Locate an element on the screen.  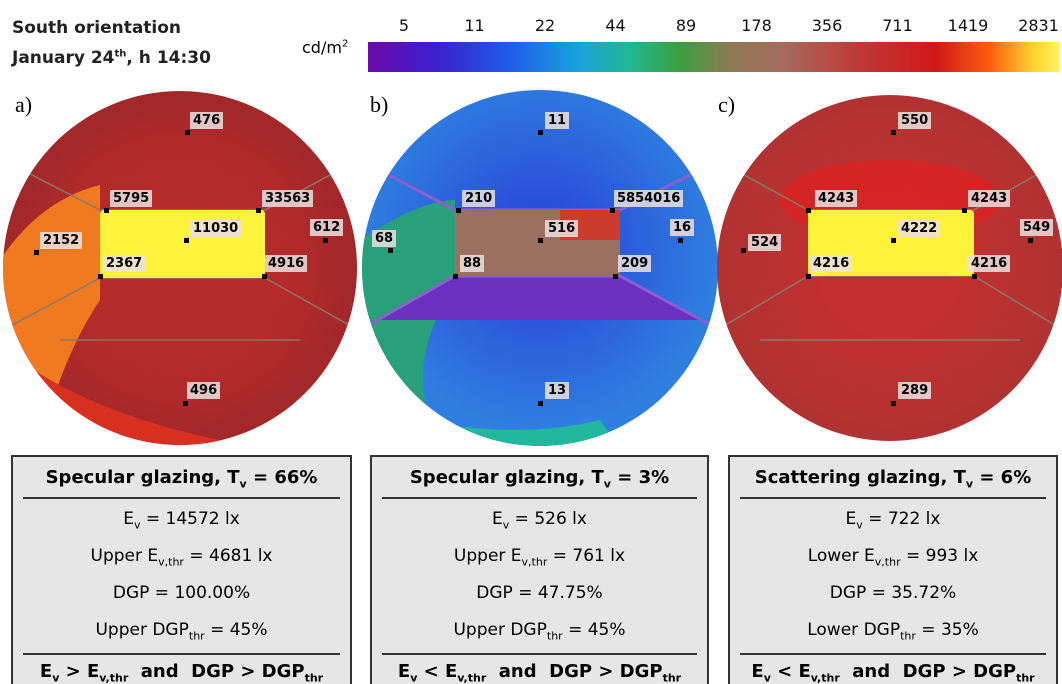
text-part: Upper E is located at coordinates (487, 556).